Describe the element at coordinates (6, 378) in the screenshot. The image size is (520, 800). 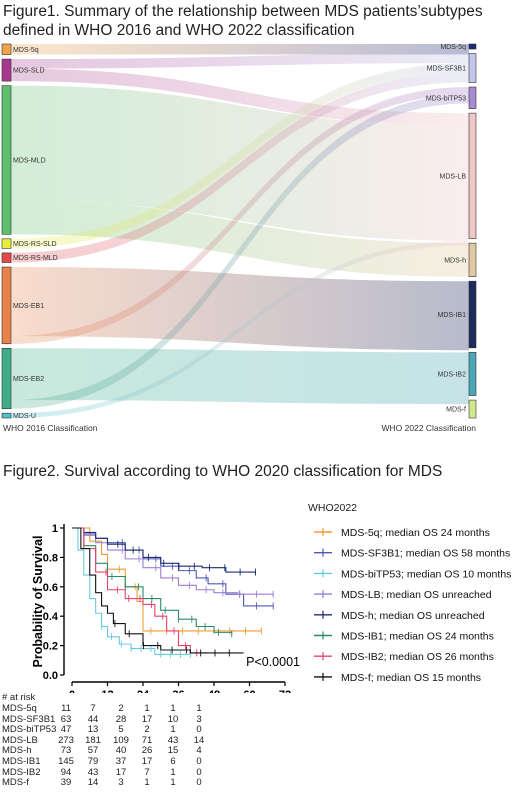
I see `left-node-MDS-EB2` at that location.